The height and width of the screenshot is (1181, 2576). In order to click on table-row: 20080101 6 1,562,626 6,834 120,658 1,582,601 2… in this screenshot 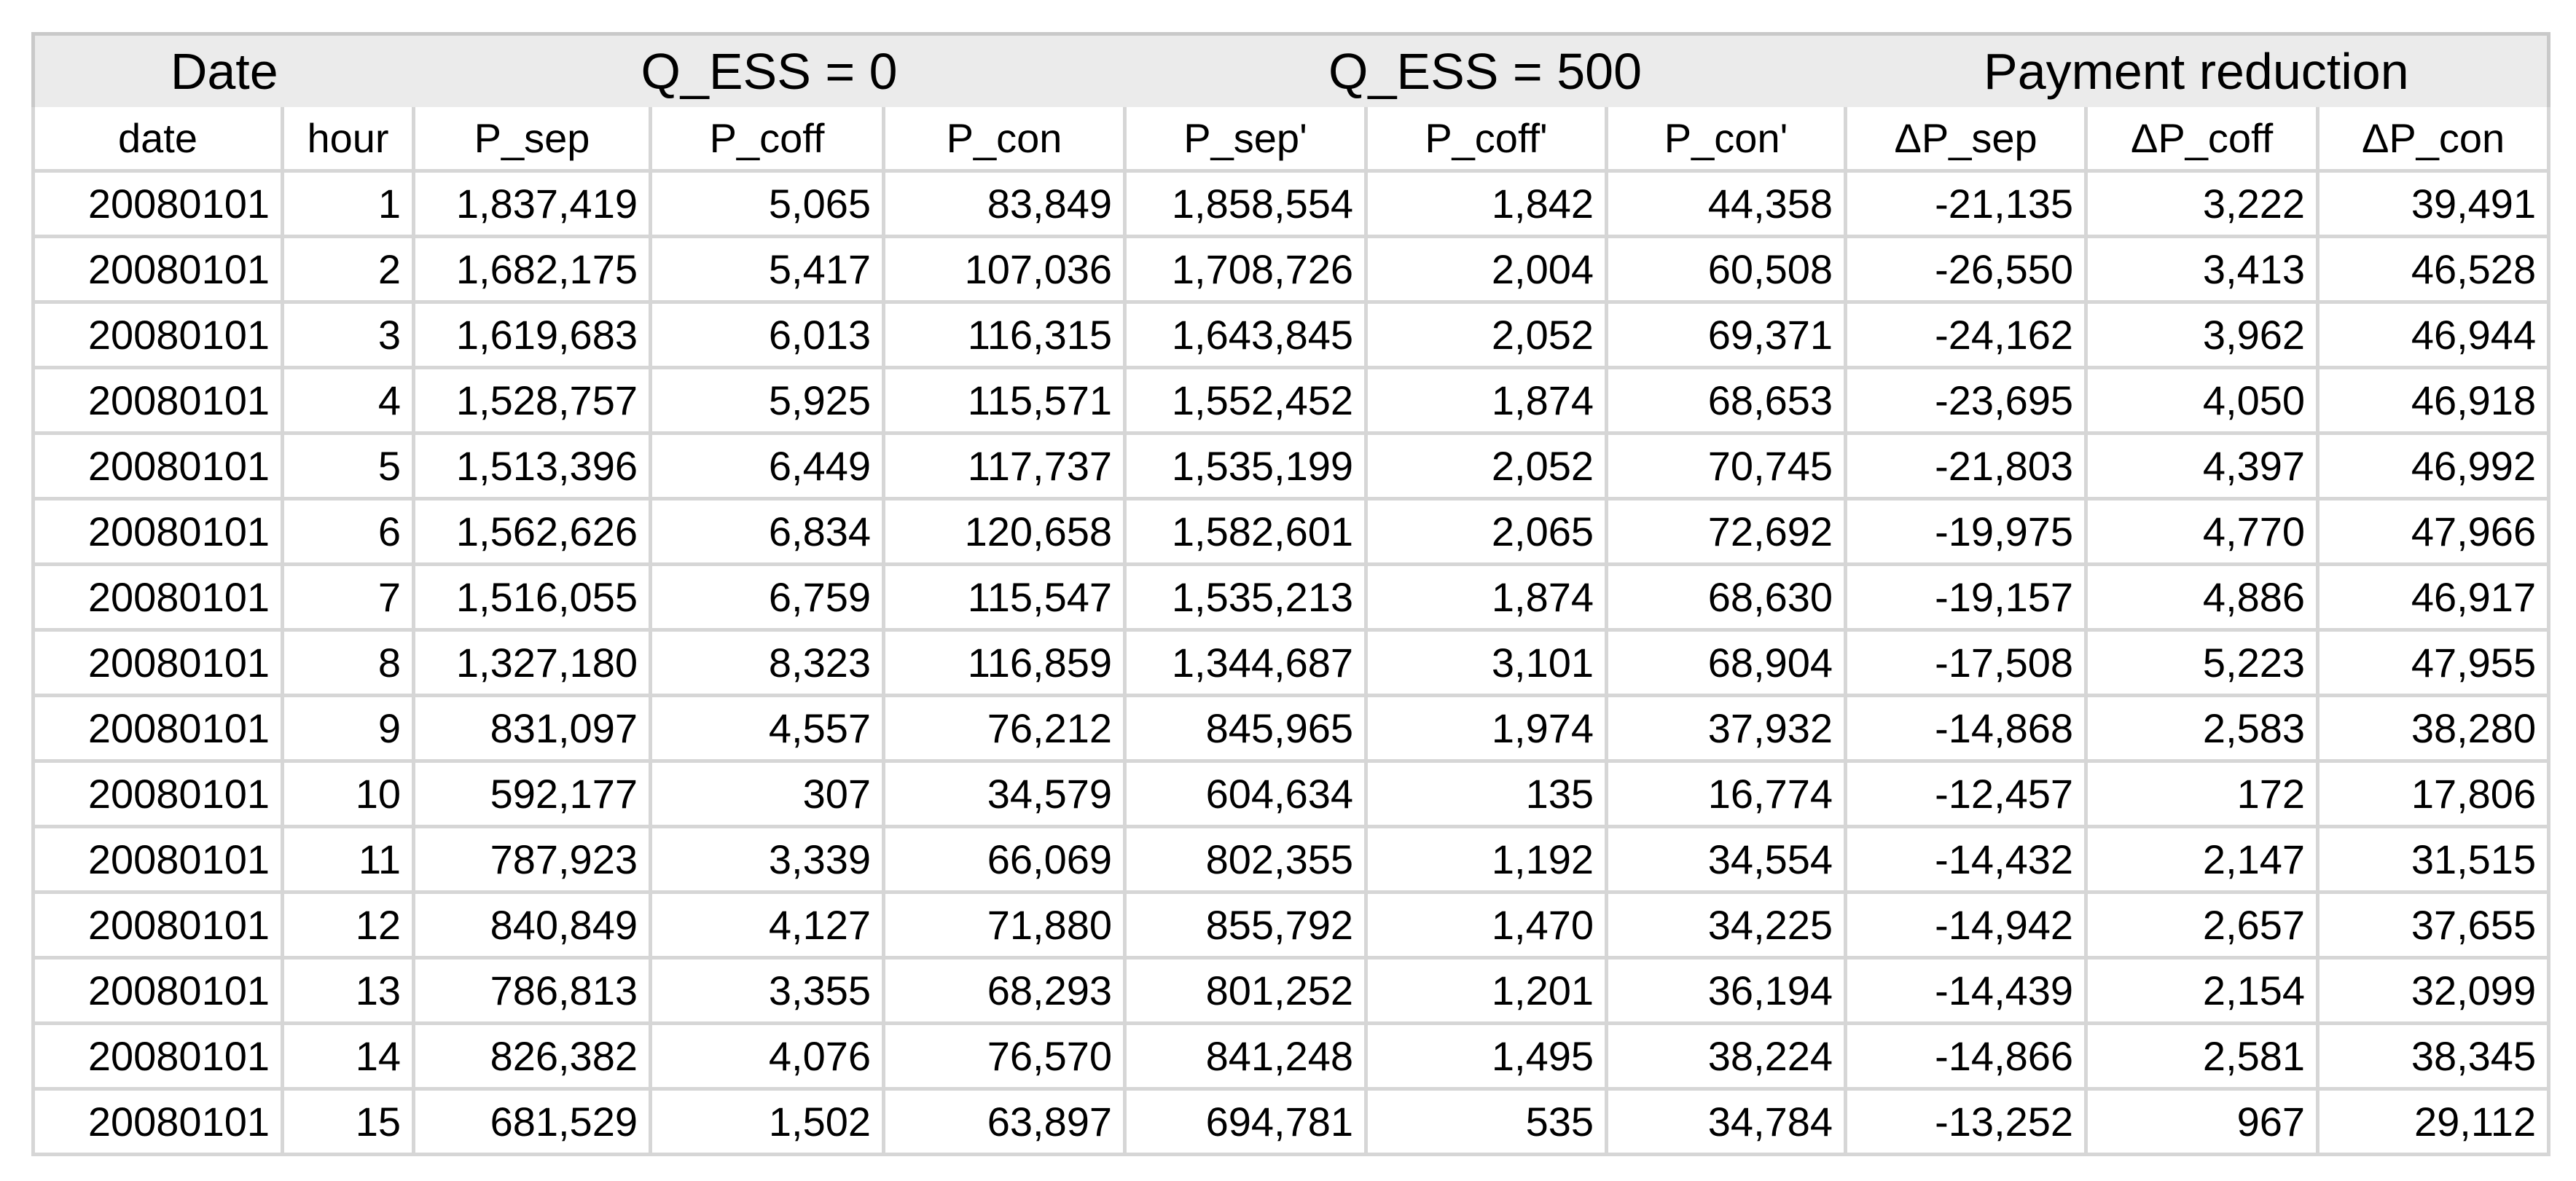, I will do `click(1291, 531)`.